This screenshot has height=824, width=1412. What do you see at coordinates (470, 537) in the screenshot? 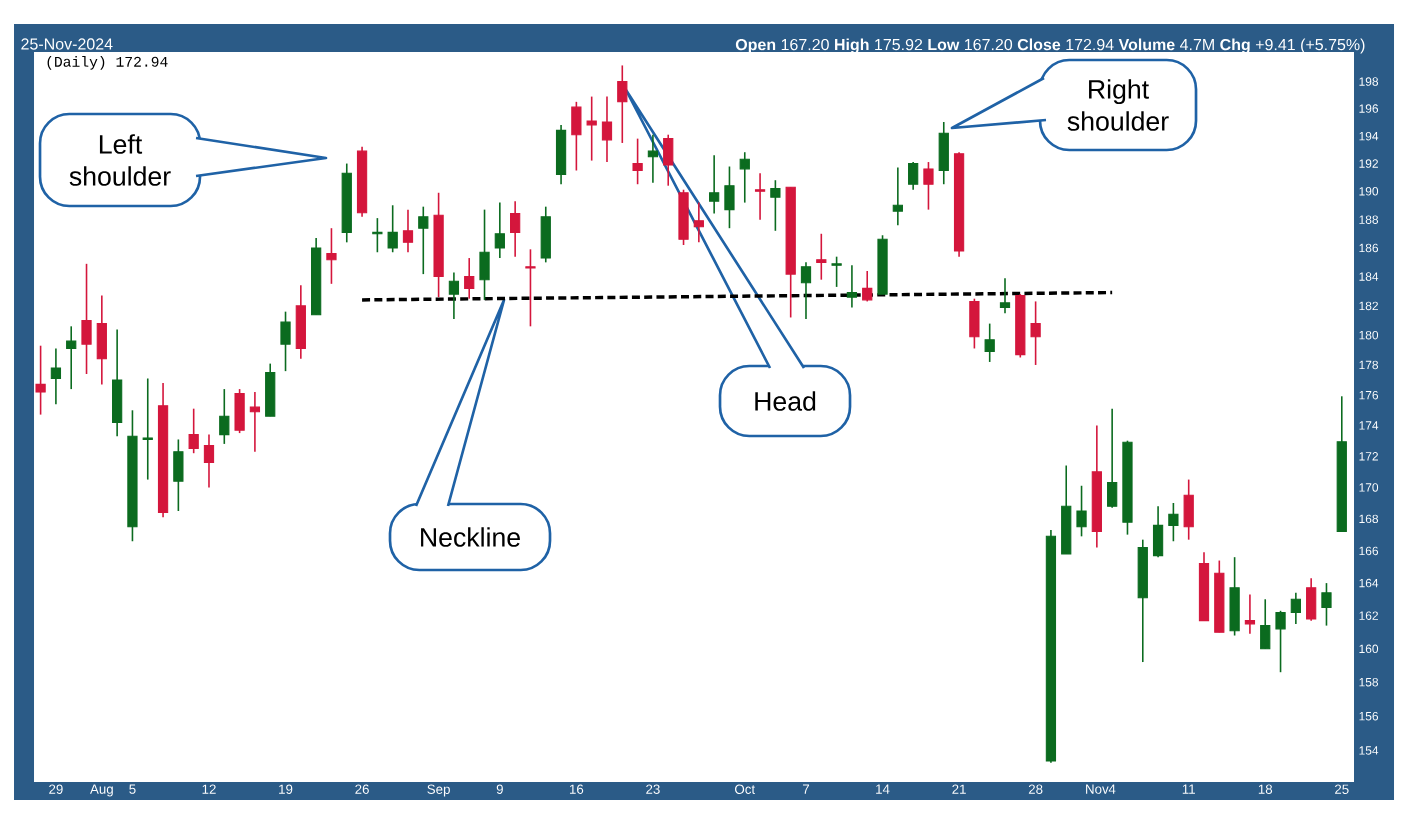
I see `annotation: Neckline` at bounding box center [470, 537].